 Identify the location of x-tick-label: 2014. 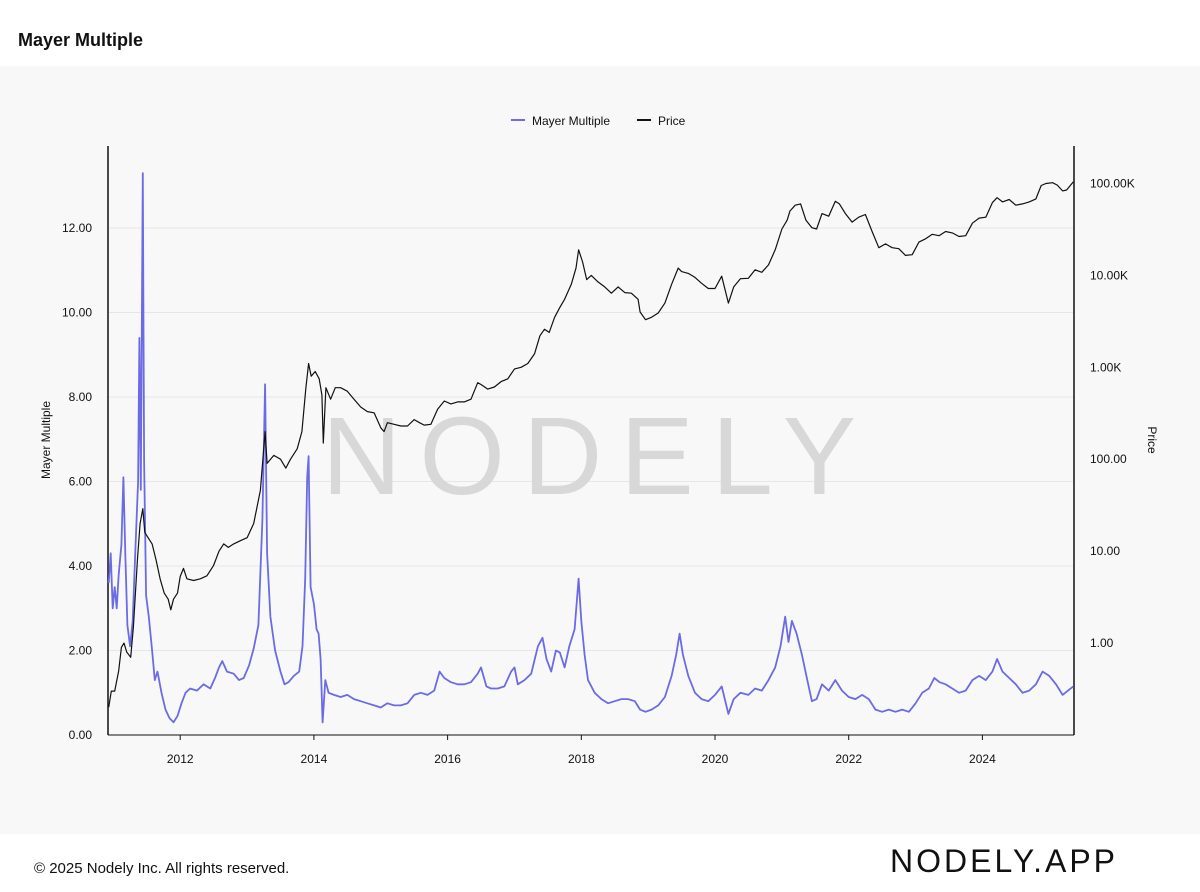
(314, 759).